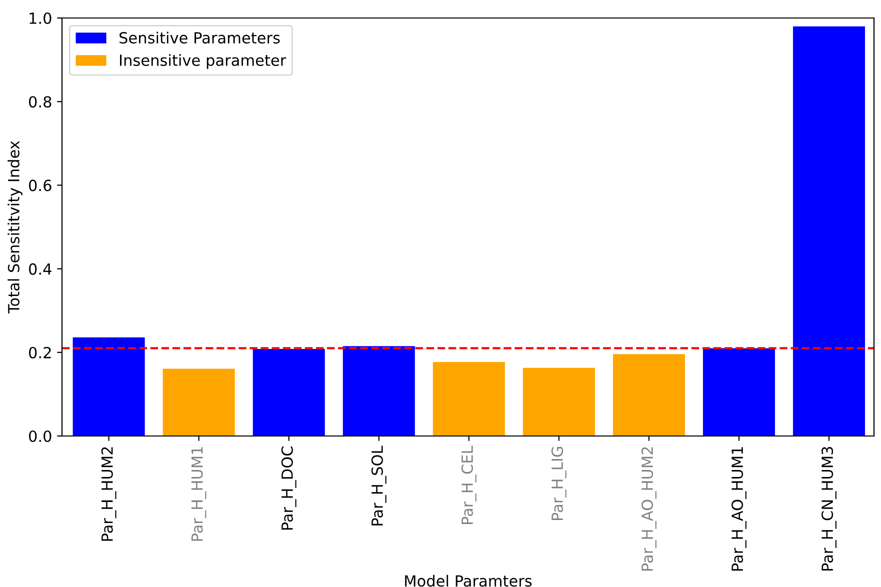 This screenshot has width=881, height=587. Describe the element at coordinates (198, 494) in the screenshot. I see `x-tick-label: Par_H_HUM1` at that location.